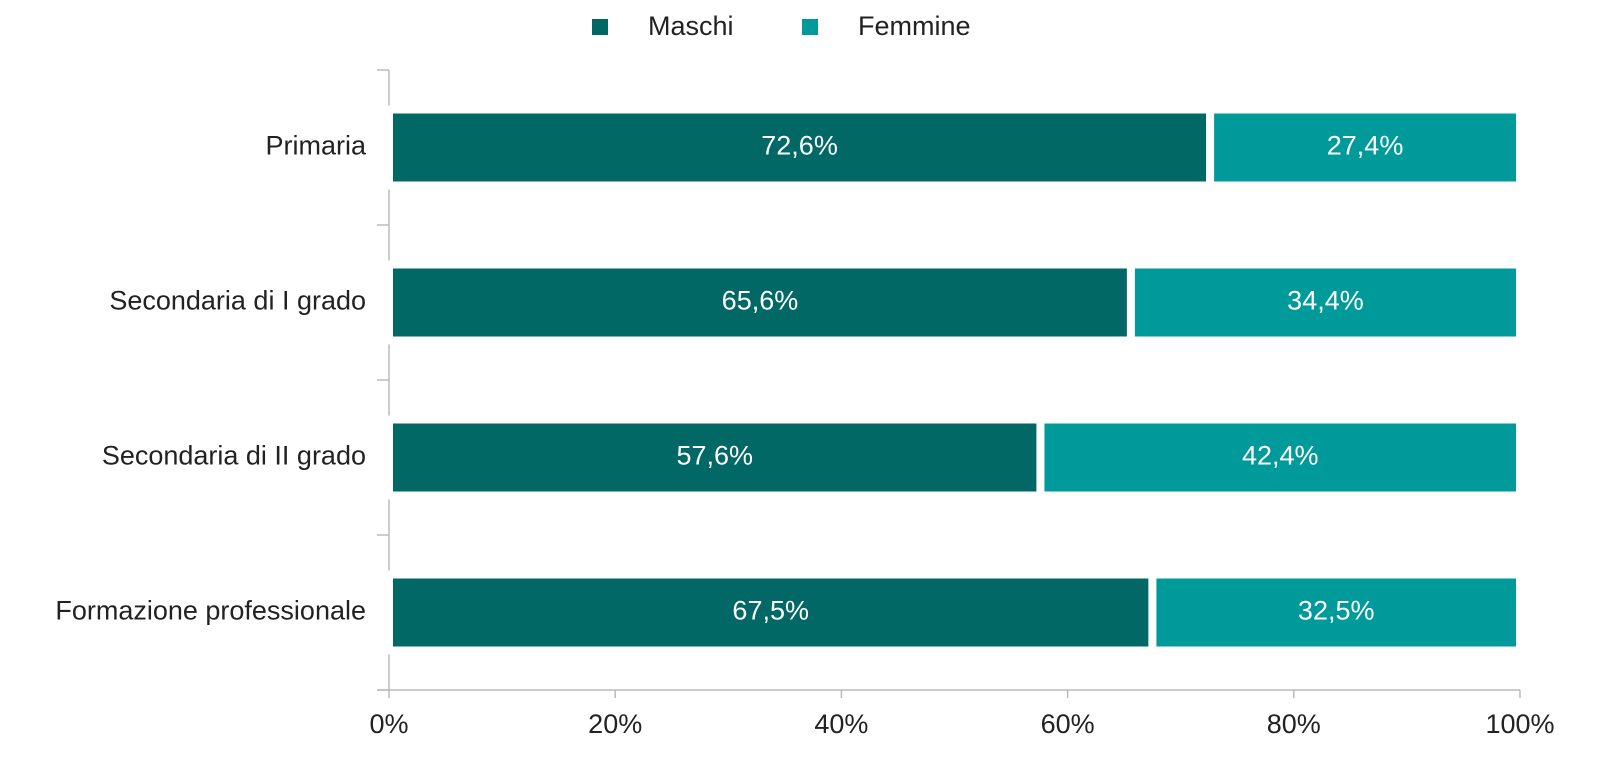 This screenshot has height=768, width=1619. I want to click on value-label: 32,5%, so click(1336, 611).